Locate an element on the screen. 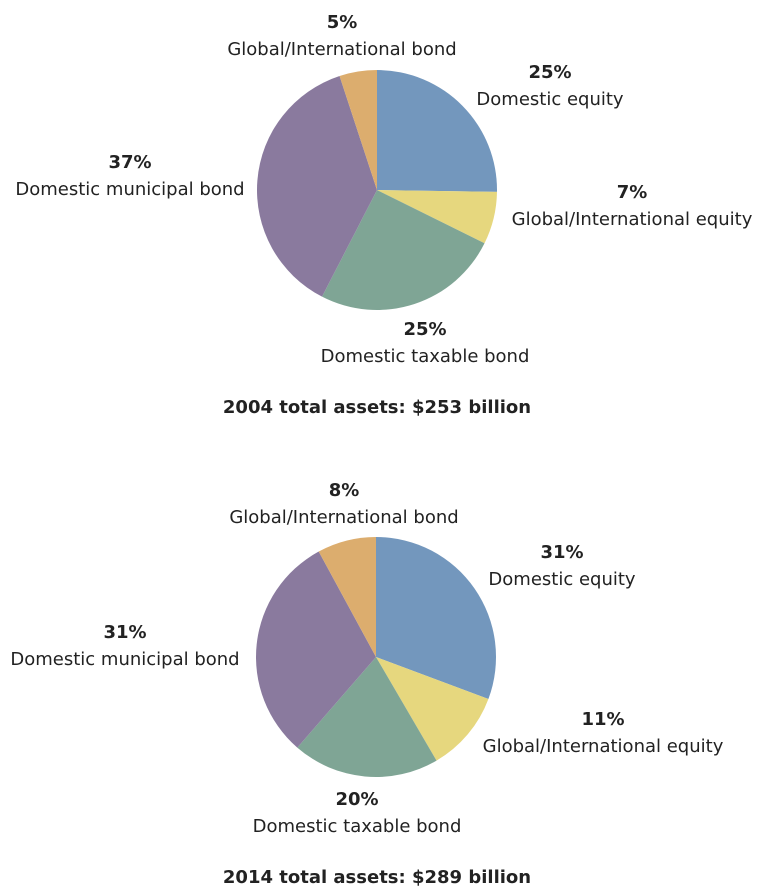 The height and width of the screenshot is (892, 760). value-label: 37% is located at coordinates (129, 162).